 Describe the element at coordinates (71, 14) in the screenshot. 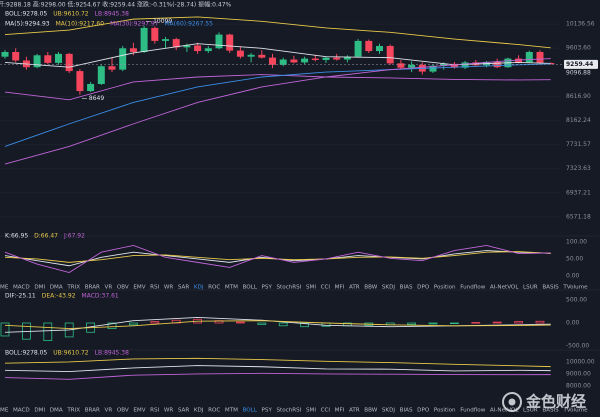

I see `legend-entry: UB:9610.72` at that location.